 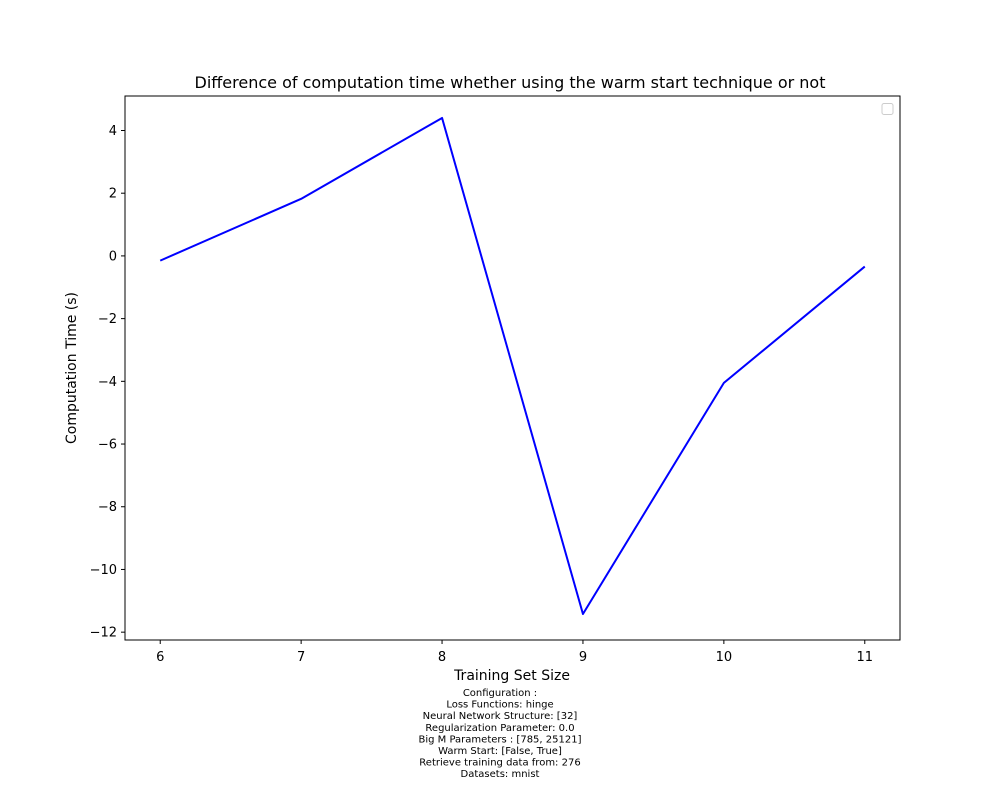 I want to click on x-tick-label: 10, so click(x=724, y=657).